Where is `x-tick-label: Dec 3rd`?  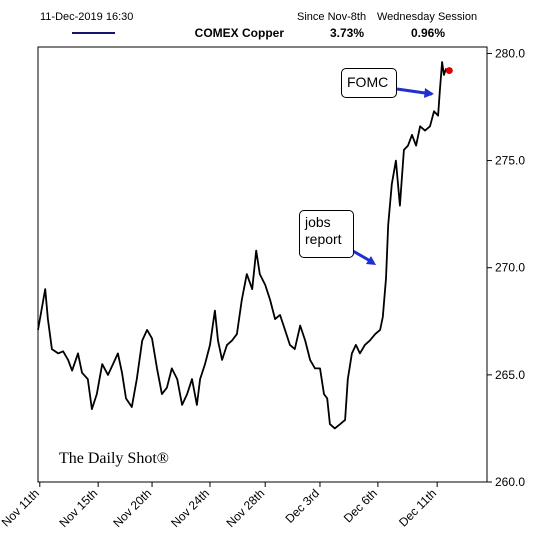 x-tick-label: Dec 3rd is located at coordinates (302, 506).